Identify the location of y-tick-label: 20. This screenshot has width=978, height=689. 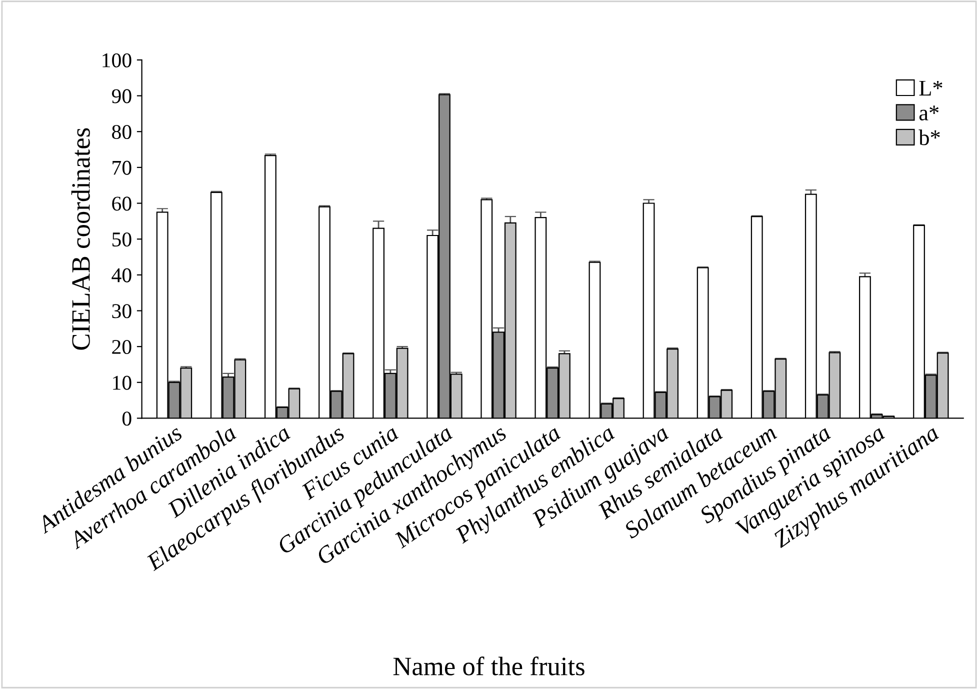
(122, 347).